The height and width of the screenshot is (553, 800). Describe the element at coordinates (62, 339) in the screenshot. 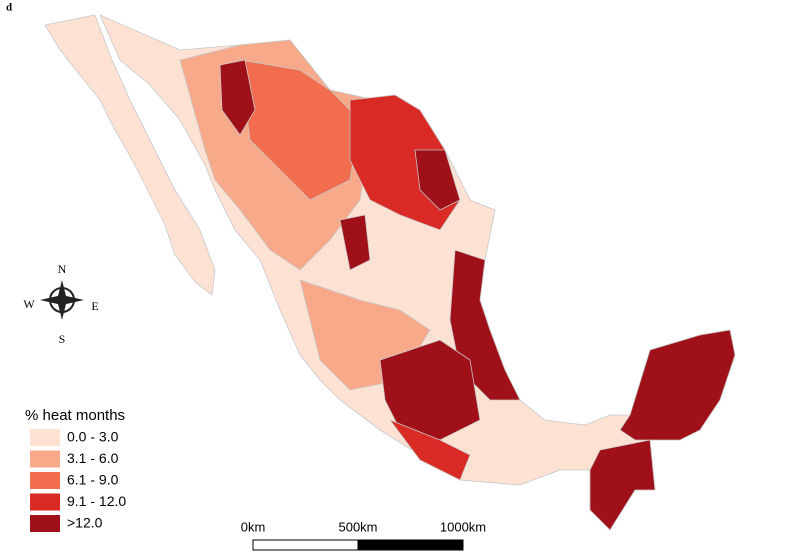

I see `compass-label: S` at that location.